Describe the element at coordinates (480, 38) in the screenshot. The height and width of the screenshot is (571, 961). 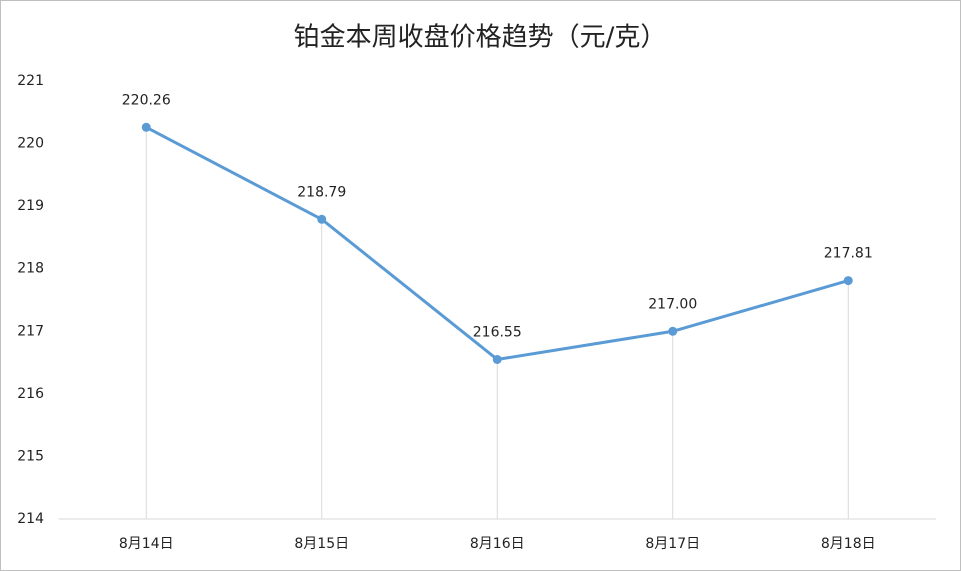
I see `chart-title: 铂金本周收盘价格趋势（元/克）` at that location.